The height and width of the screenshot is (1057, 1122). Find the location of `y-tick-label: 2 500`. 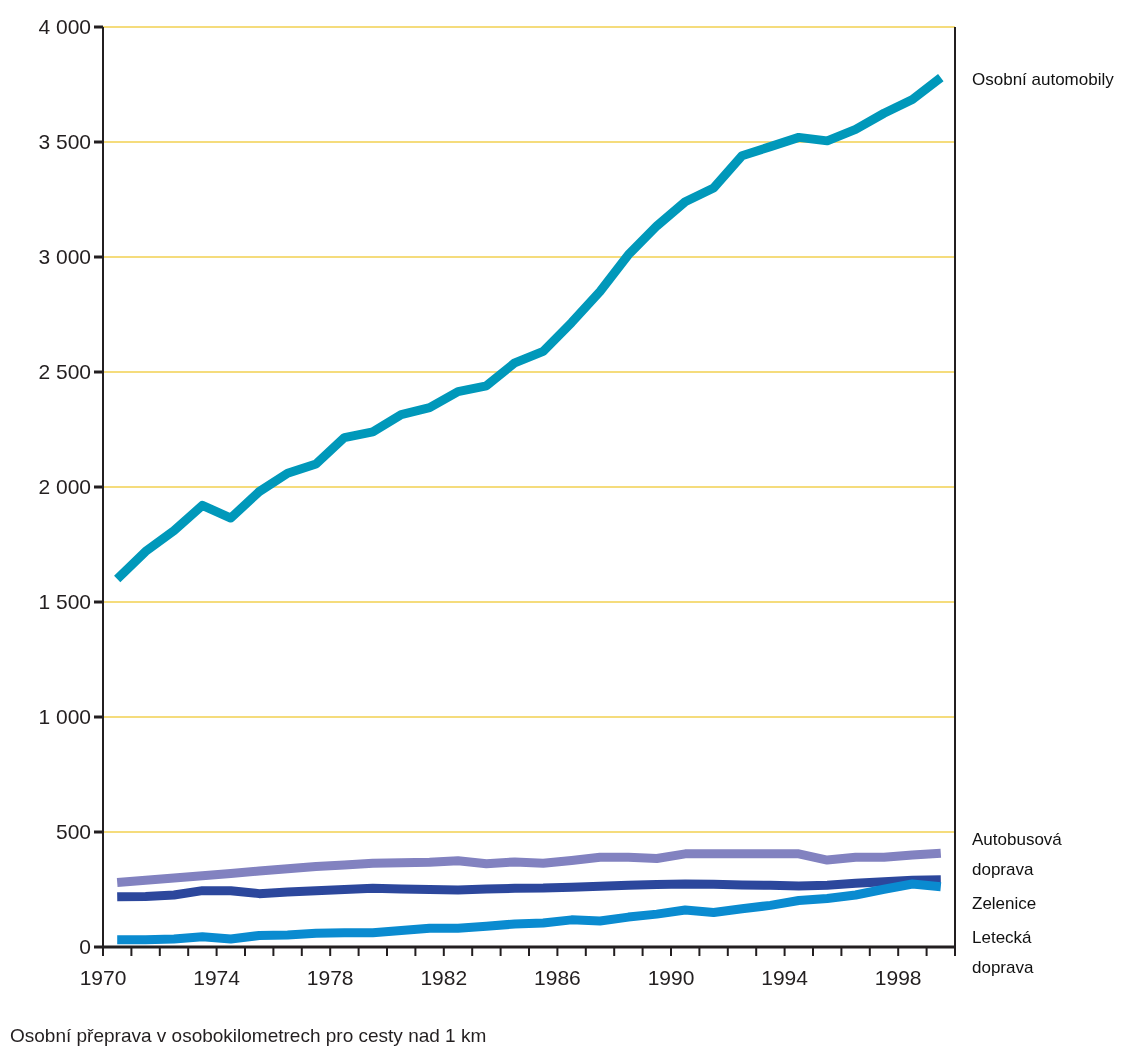

y-tick-label: 2 500 is located at coordinates (64, 372).